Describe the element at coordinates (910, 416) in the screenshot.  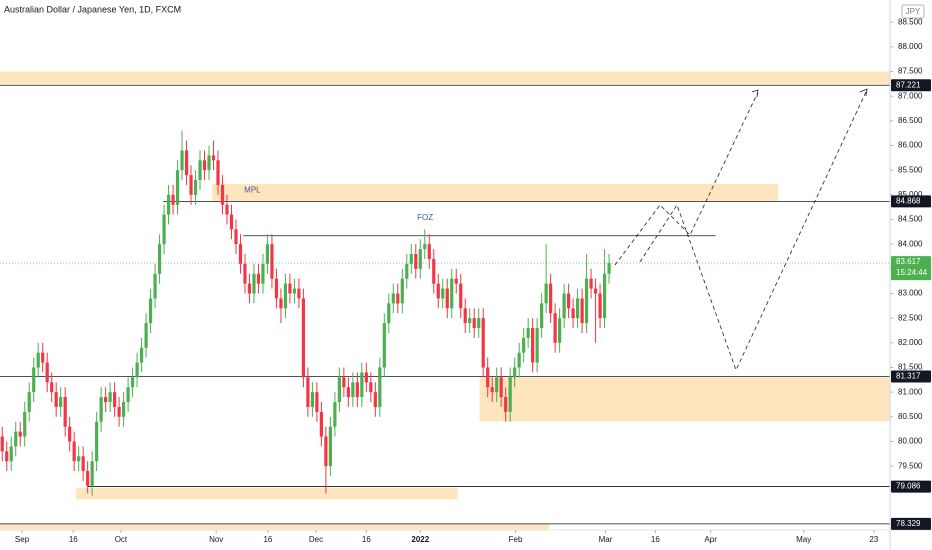
I see `y-tick-label: 80.500` at that location.